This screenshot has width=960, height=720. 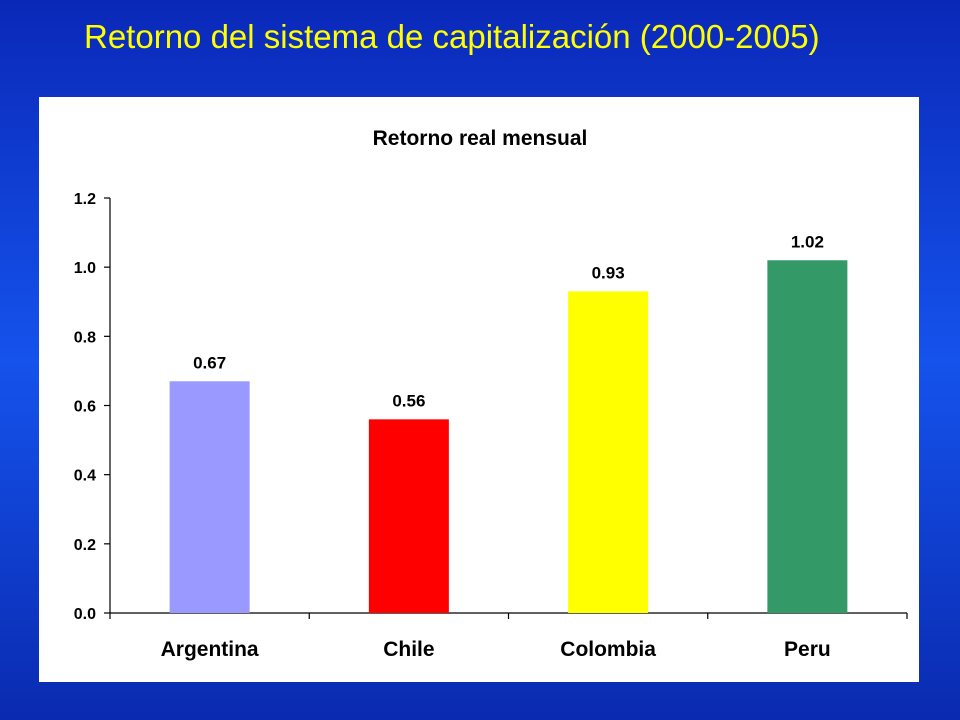 I want to click on y-tick-label: 0.8, so click(x=85, y=337).